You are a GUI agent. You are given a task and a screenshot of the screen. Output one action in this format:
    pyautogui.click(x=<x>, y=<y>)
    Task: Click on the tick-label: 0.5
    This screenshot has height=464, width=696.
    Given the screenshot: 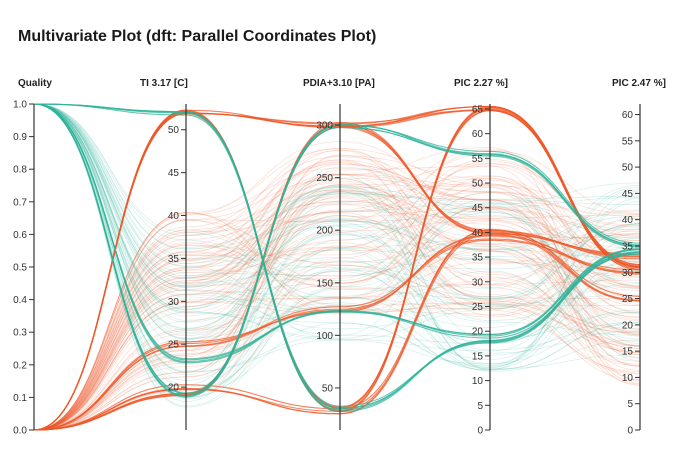 What is the action you would take?
    pyautogui.click(x=20, y=268)
    